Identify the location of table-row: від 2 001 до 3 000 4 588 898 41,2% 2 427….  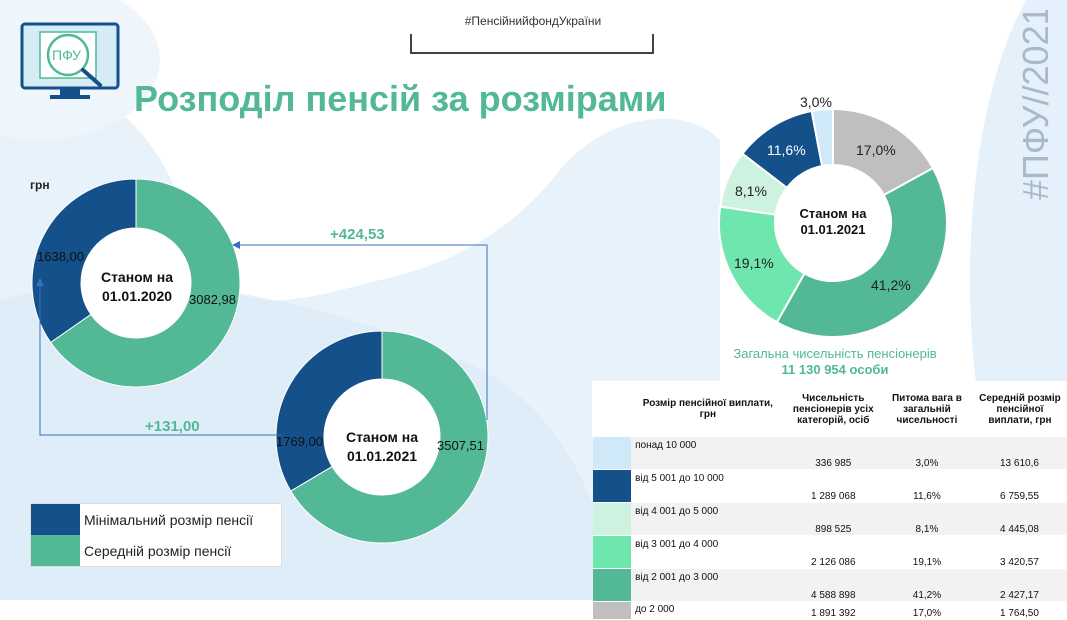
(830, 585).